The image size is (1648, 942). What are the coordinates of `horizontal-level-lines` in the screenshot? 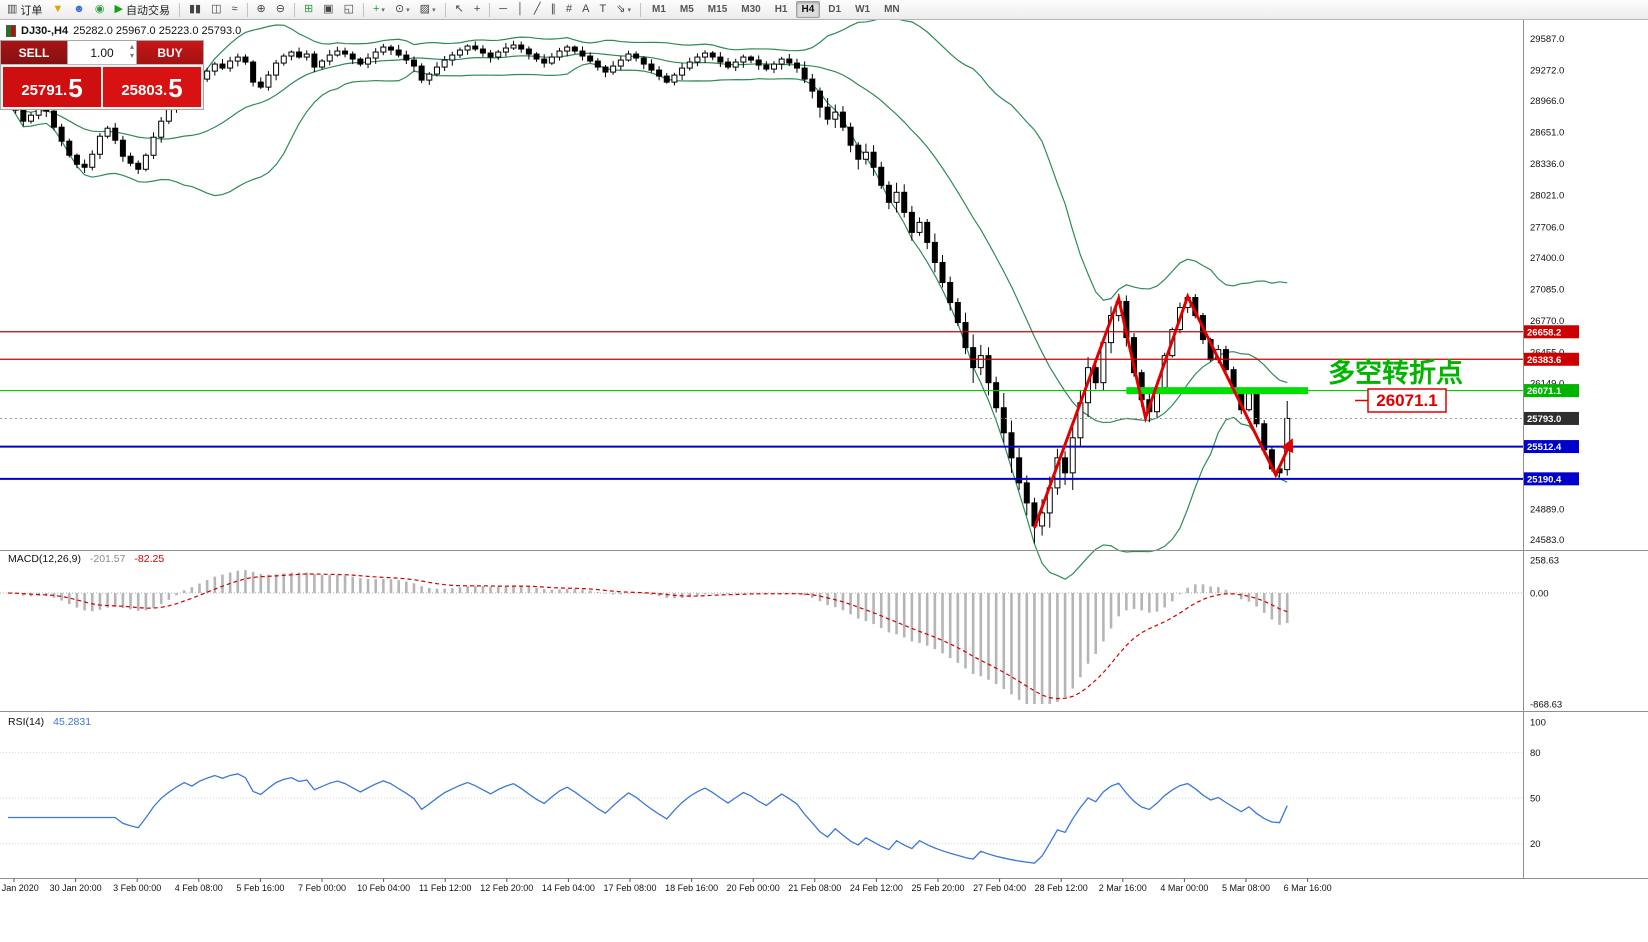 It's located at (761, 405).